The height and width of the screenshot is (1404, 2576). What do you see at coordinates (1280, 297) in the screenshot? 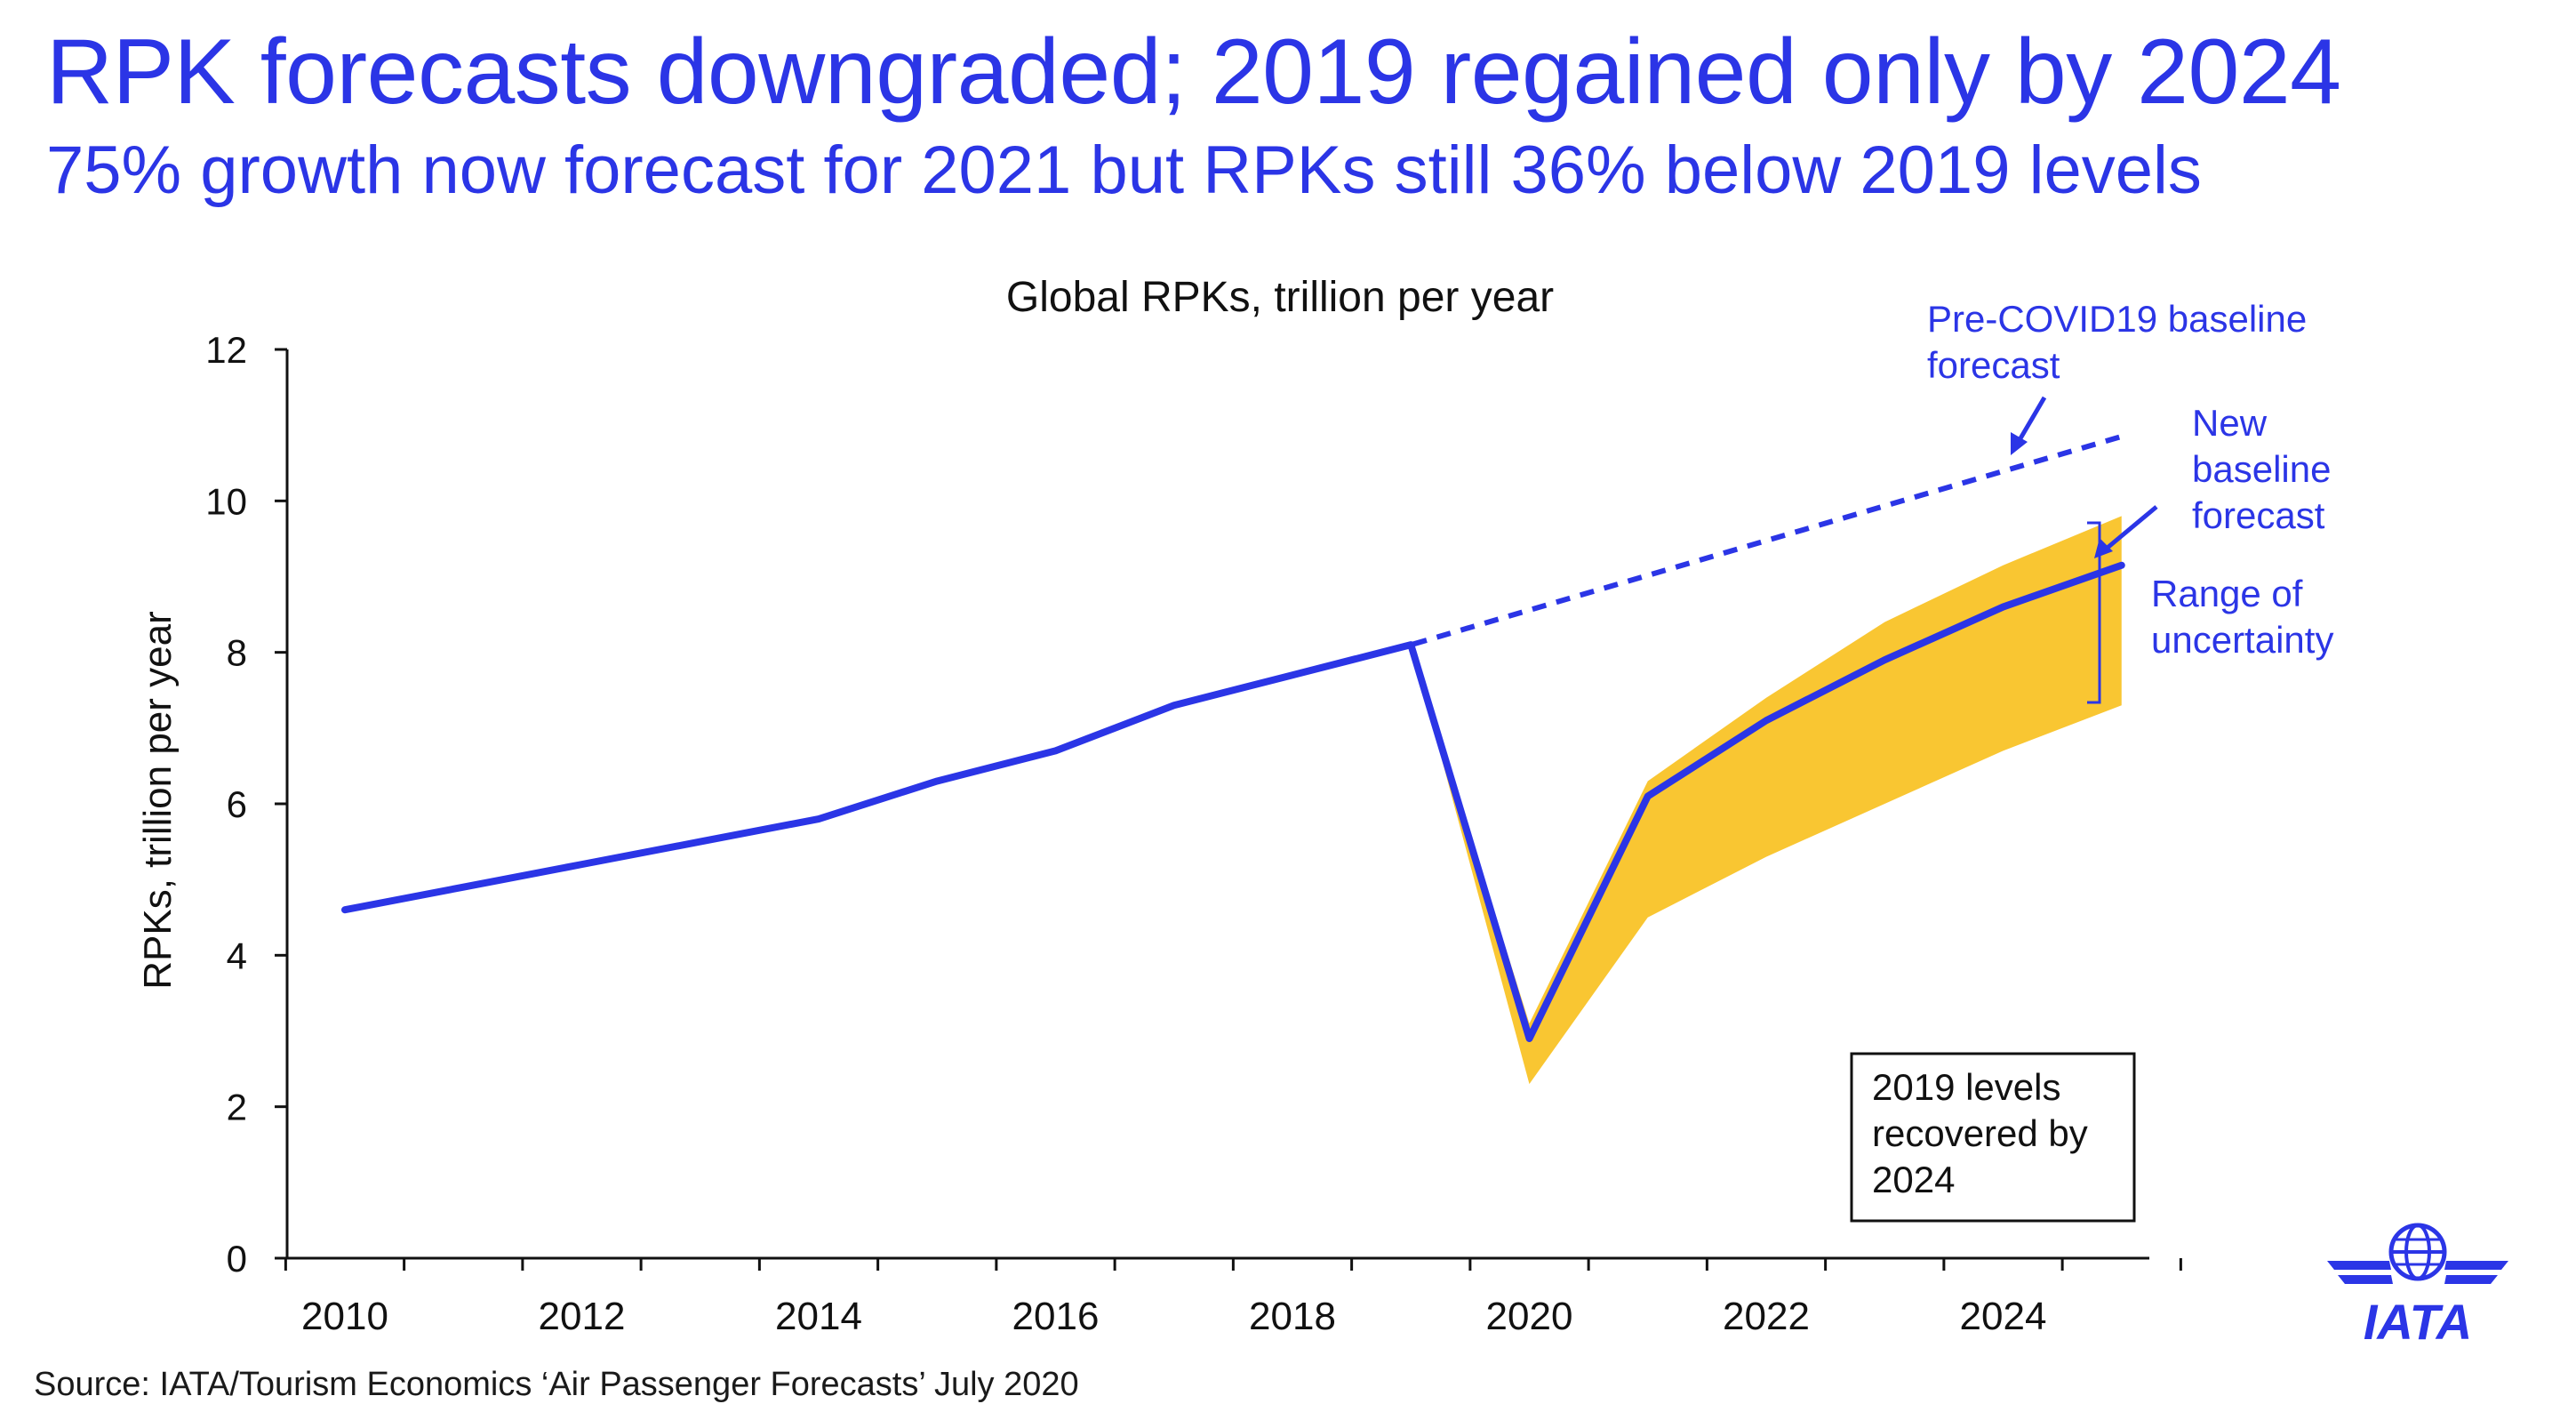
I see `chart-title: Global RPKs, trillion per year` at bounding box center [1280, 297].